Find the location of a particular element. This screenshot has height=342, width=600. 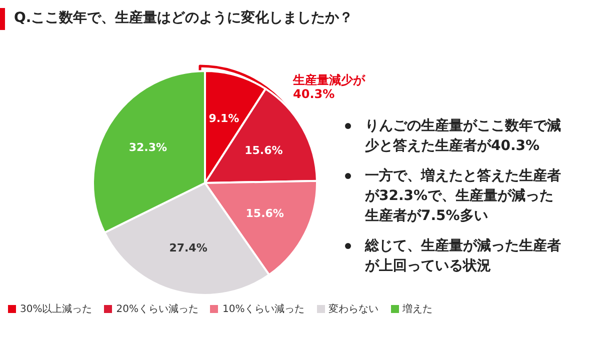

legend-label: 10%くらい減った is located at coordinates (263, 309).